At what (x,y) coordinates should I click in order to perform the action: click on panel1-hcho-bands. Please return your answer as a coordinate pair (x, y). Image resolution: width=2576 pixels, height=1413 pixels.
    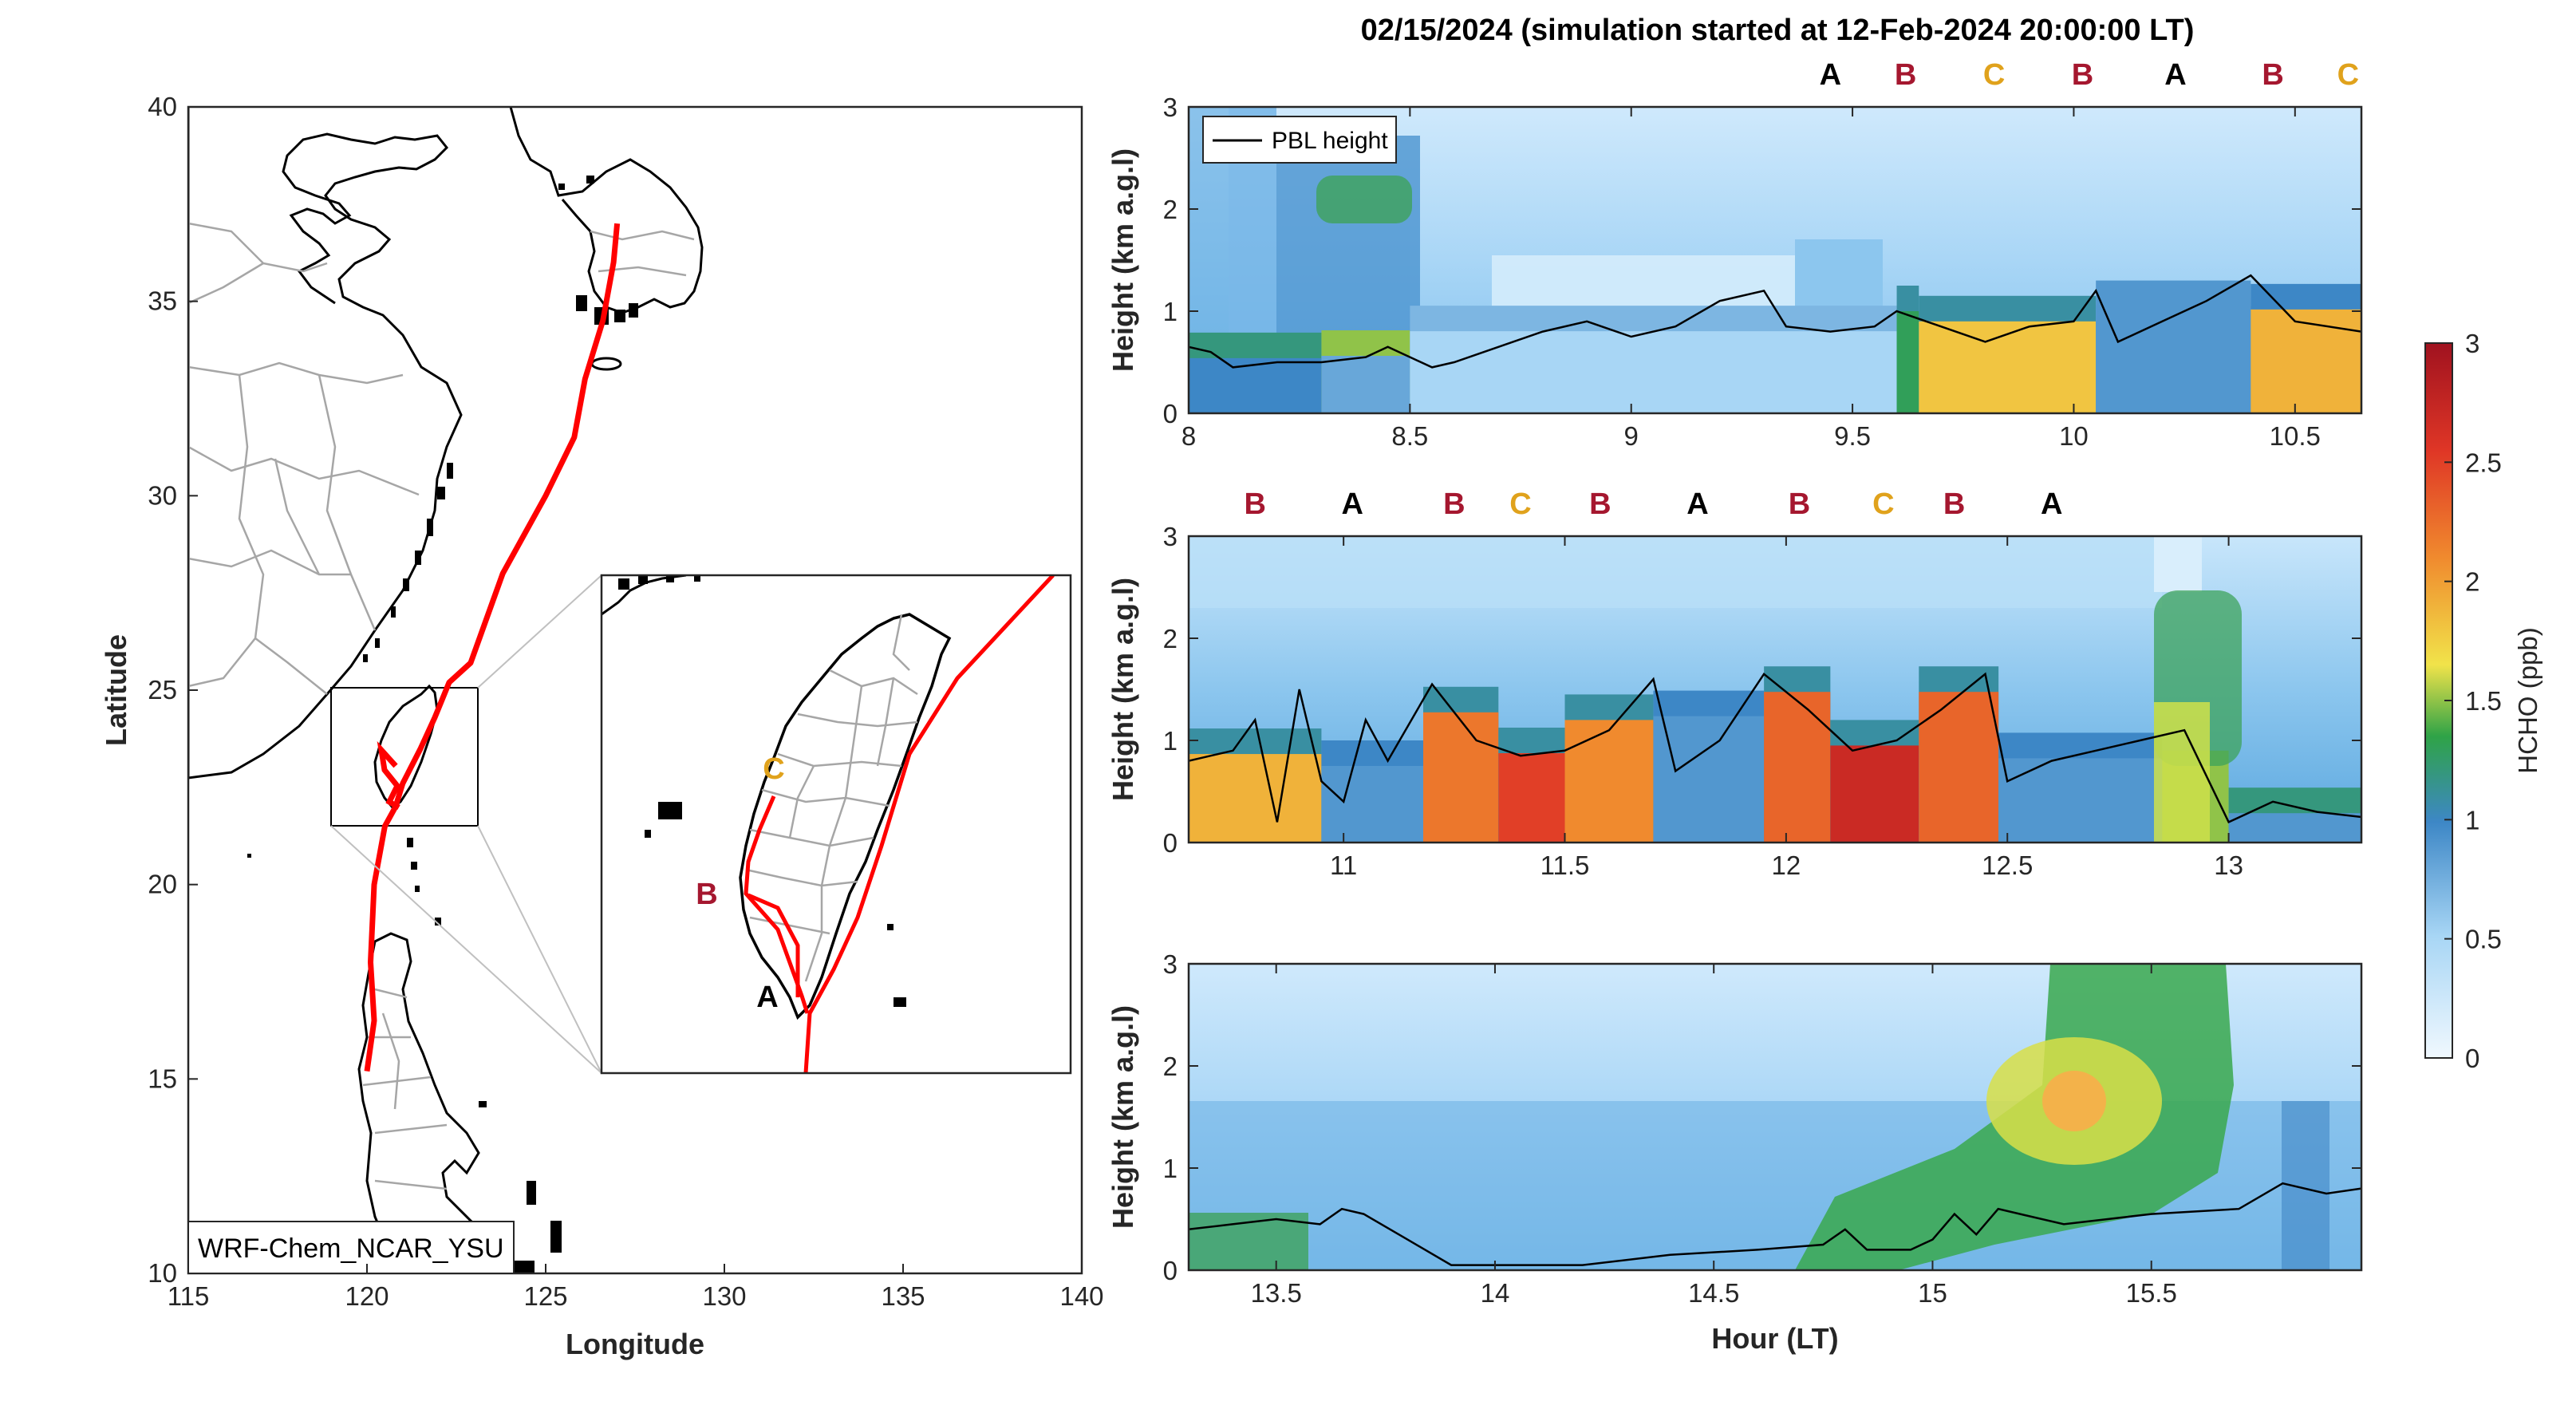
    Looking at the image, I should click on (1775, 346).